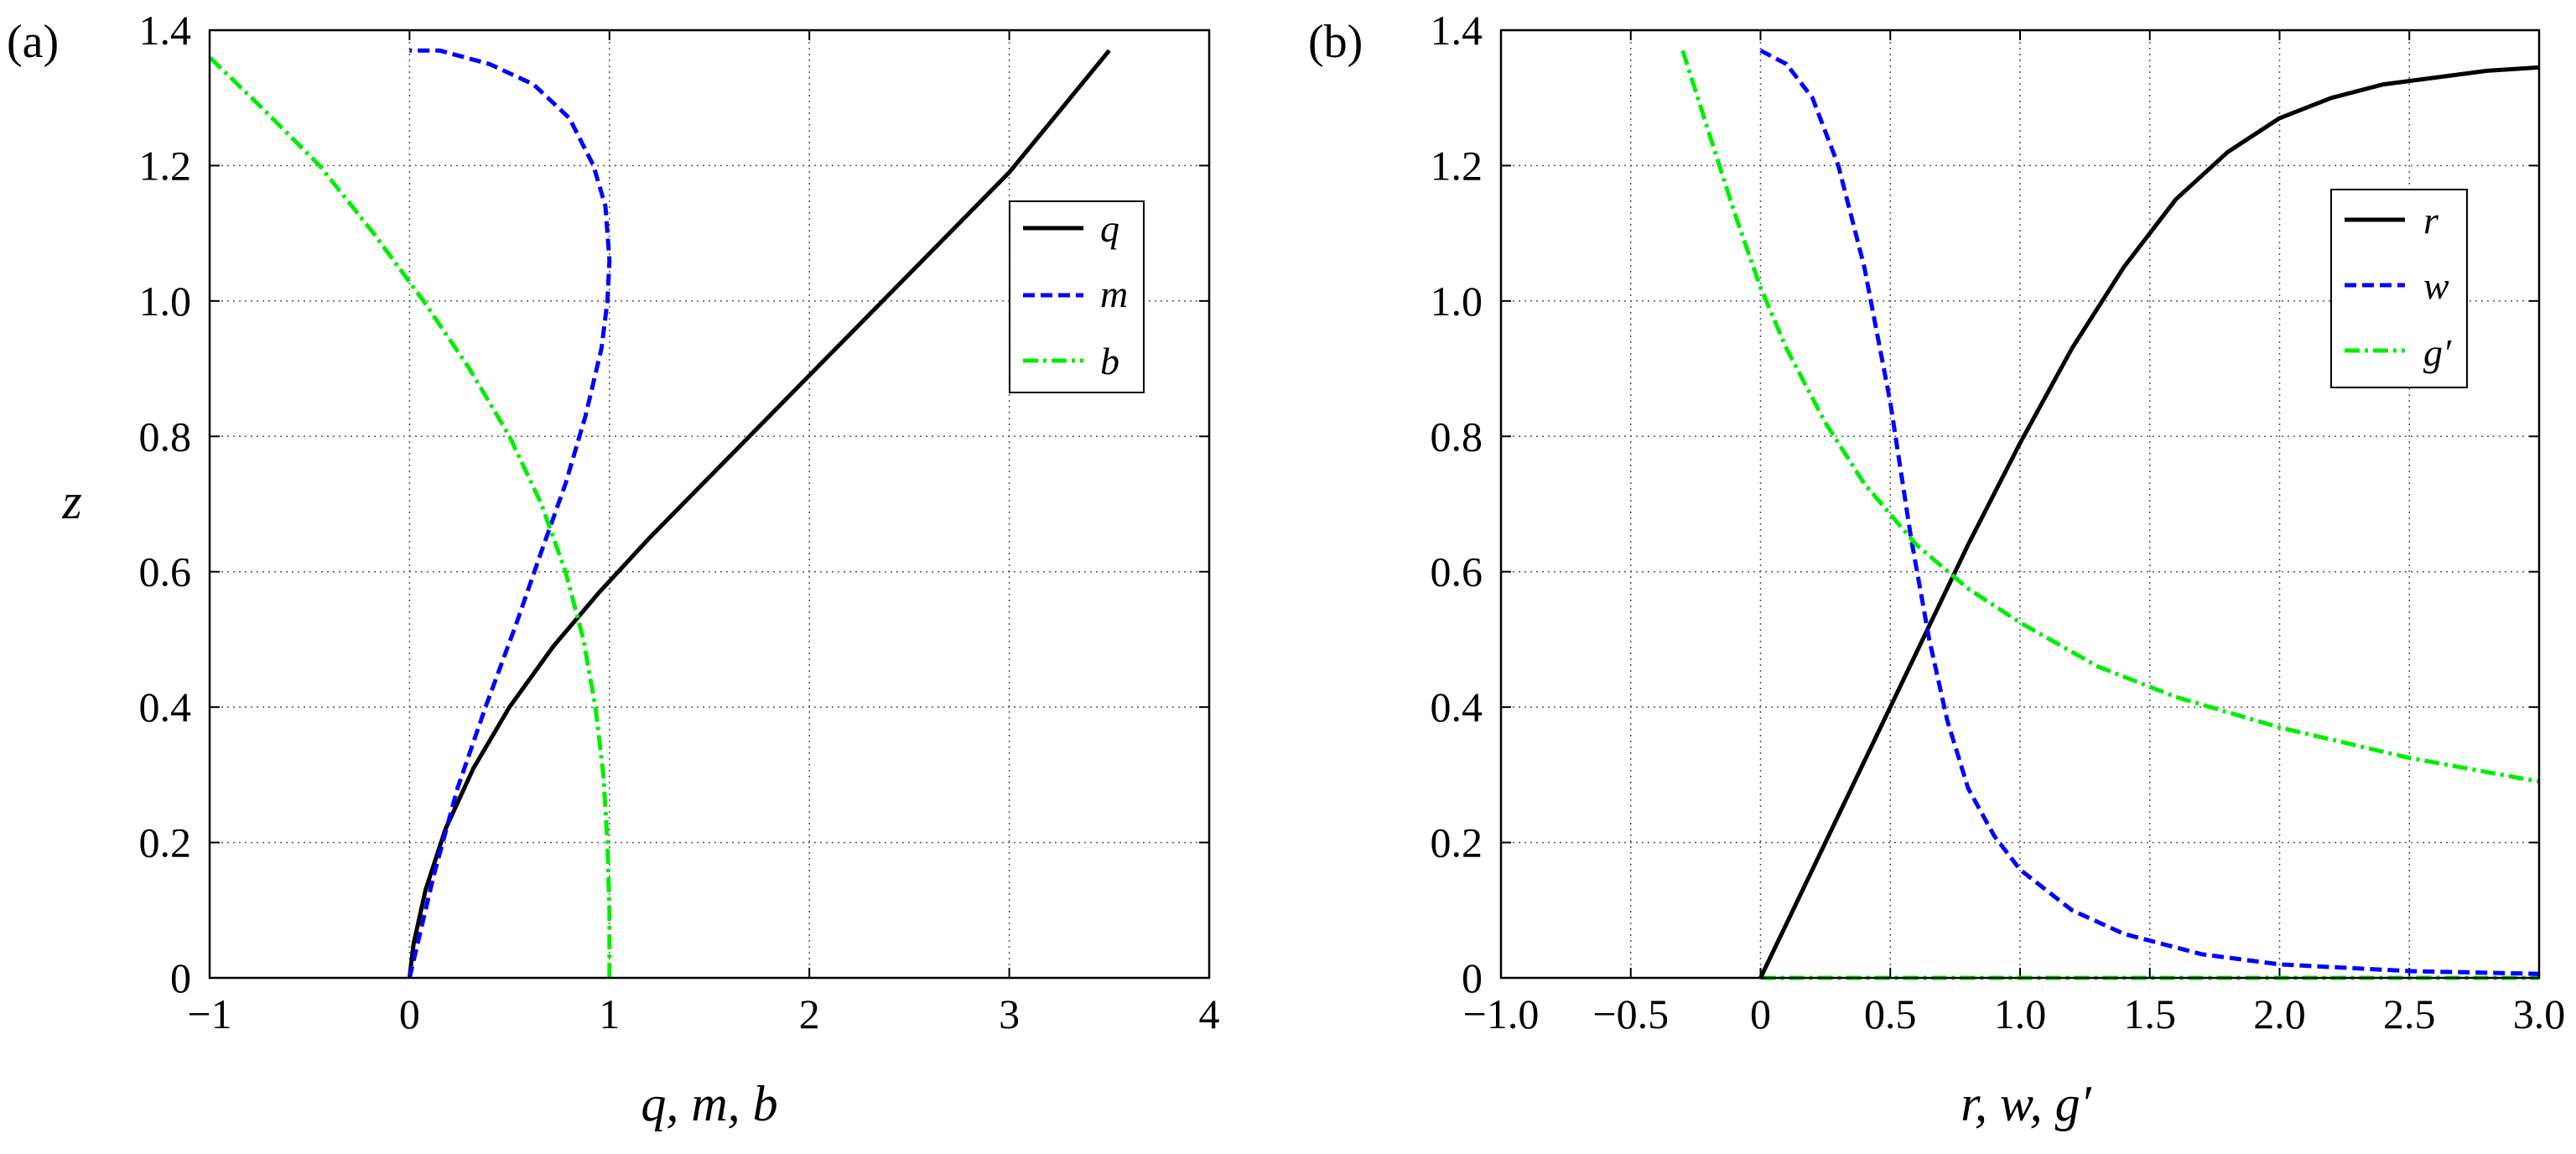 This screenshot has height=1154, width=2576. I want to click on x-axis-label-b: r, w, g′, so click(2026, 1103).